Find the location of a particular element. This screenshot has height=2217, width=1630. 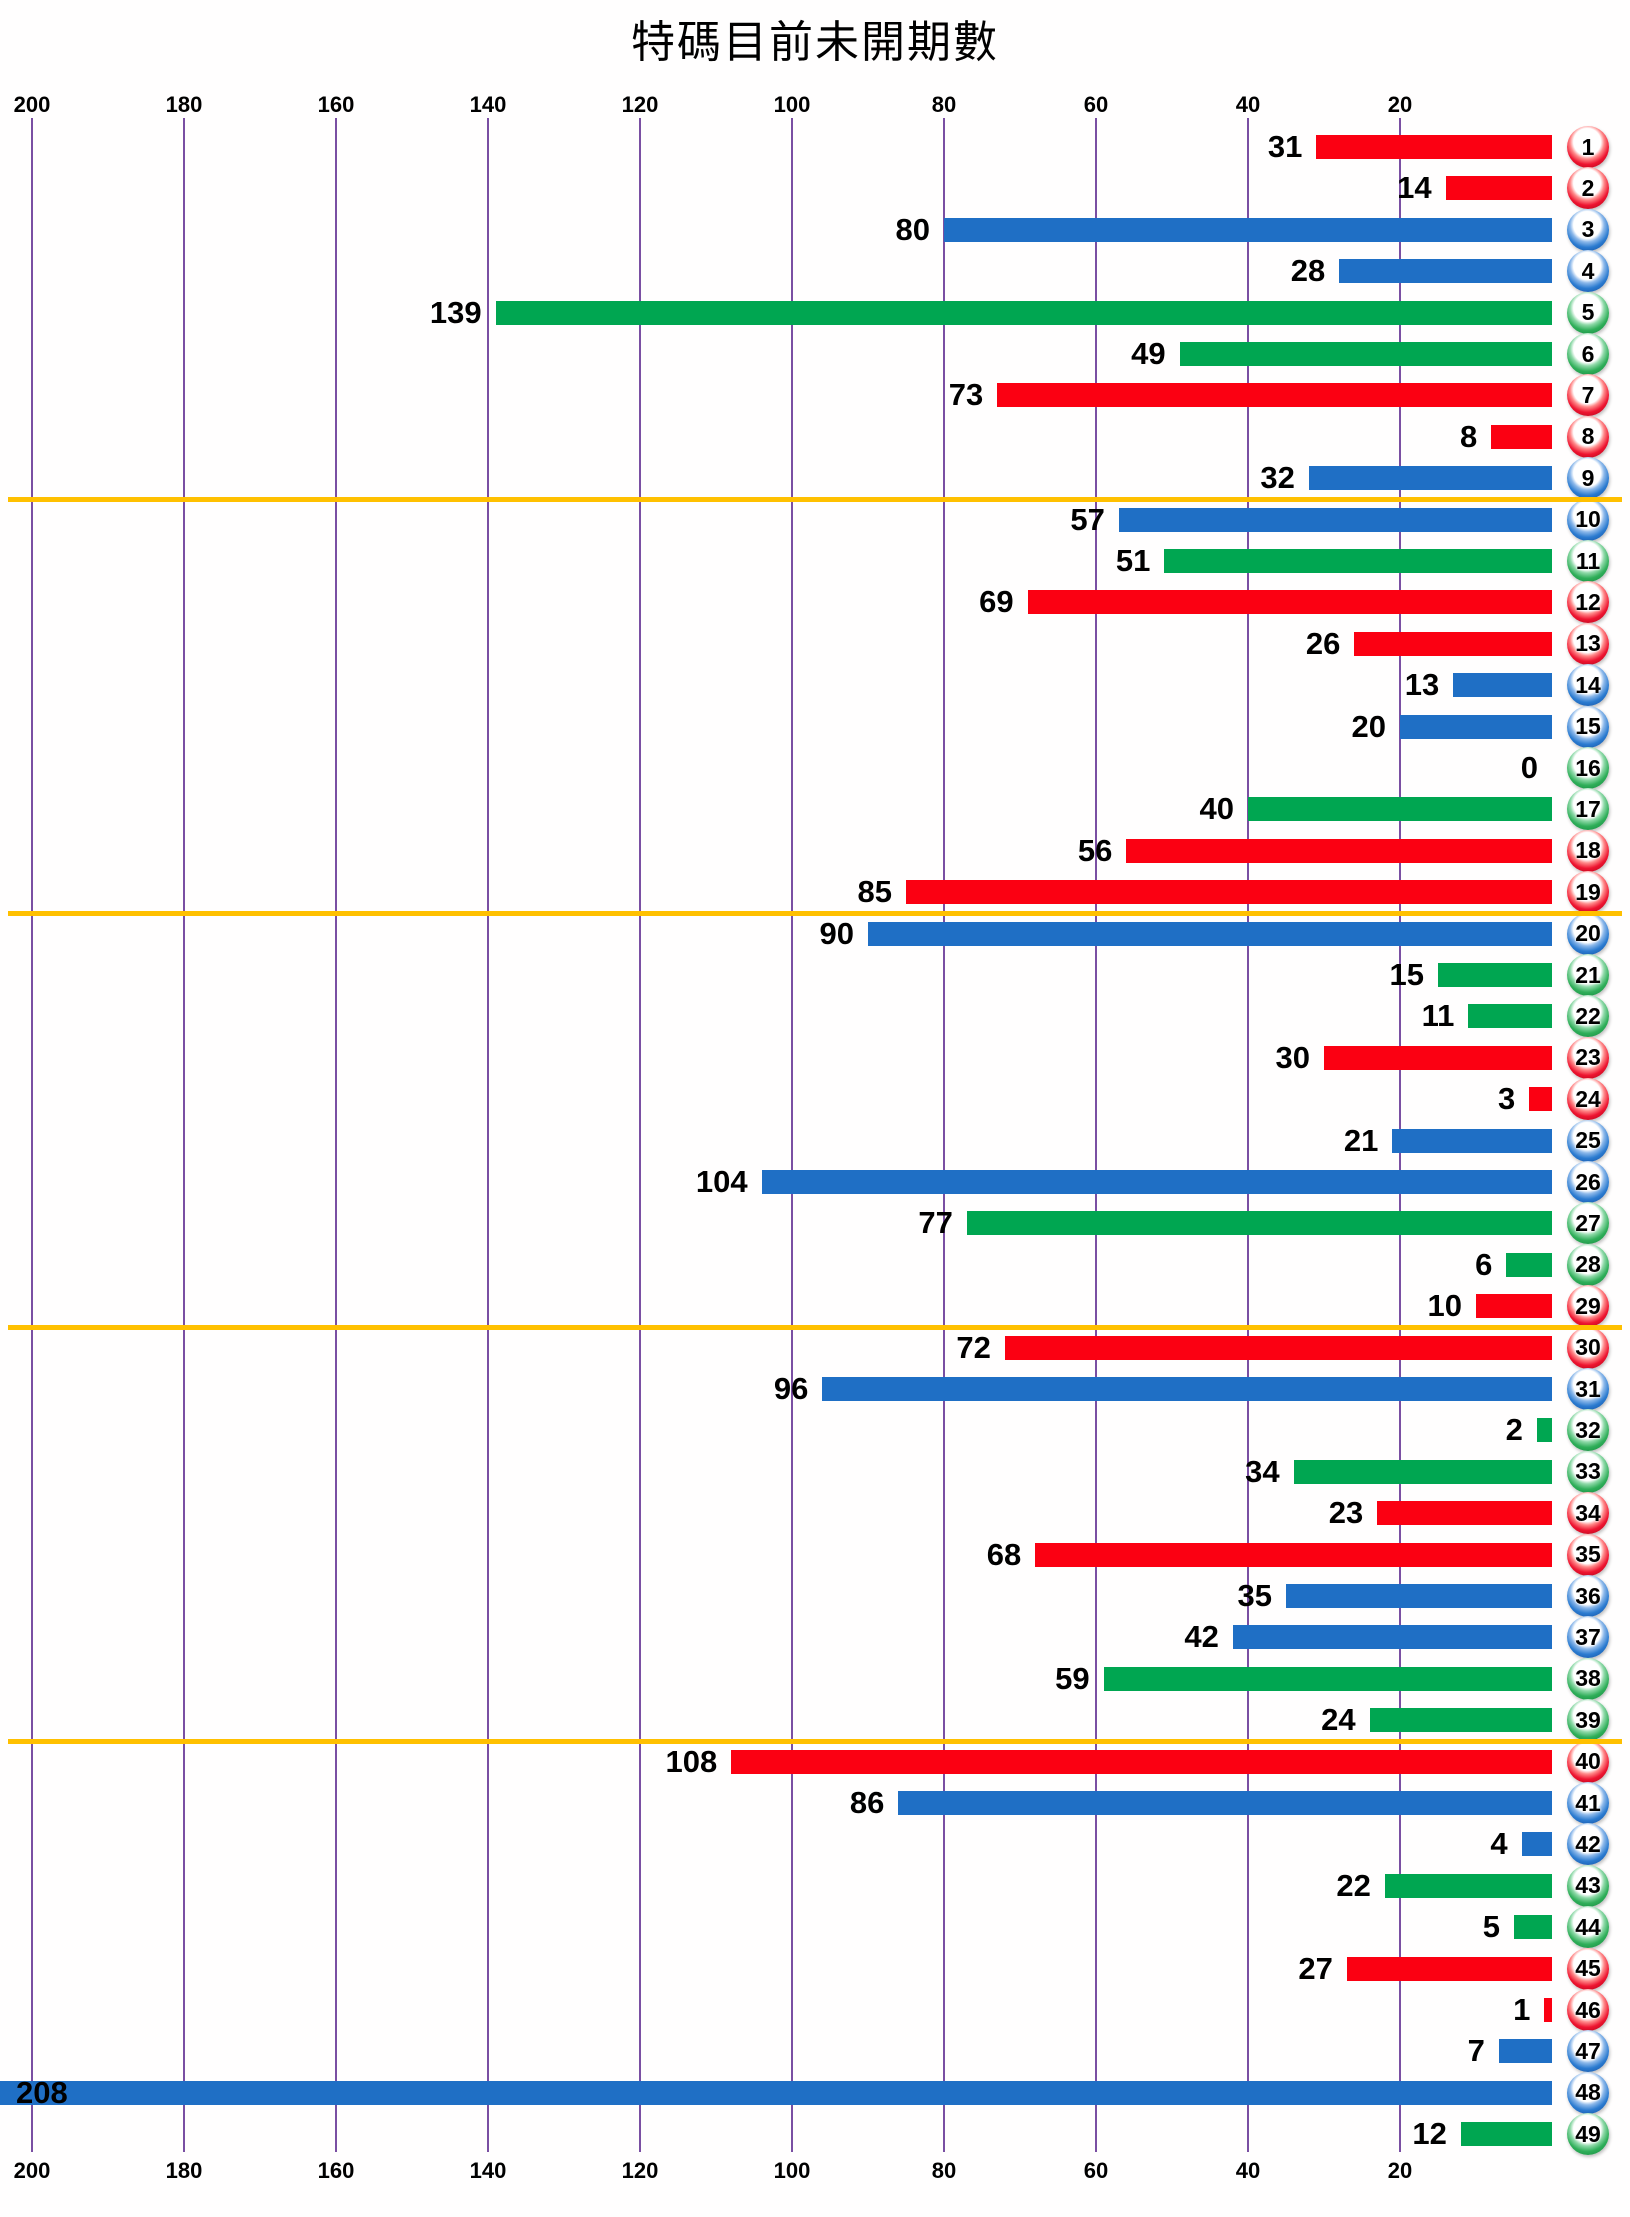

bar-value-label: 42 is located at coordinates (1201, 1637).